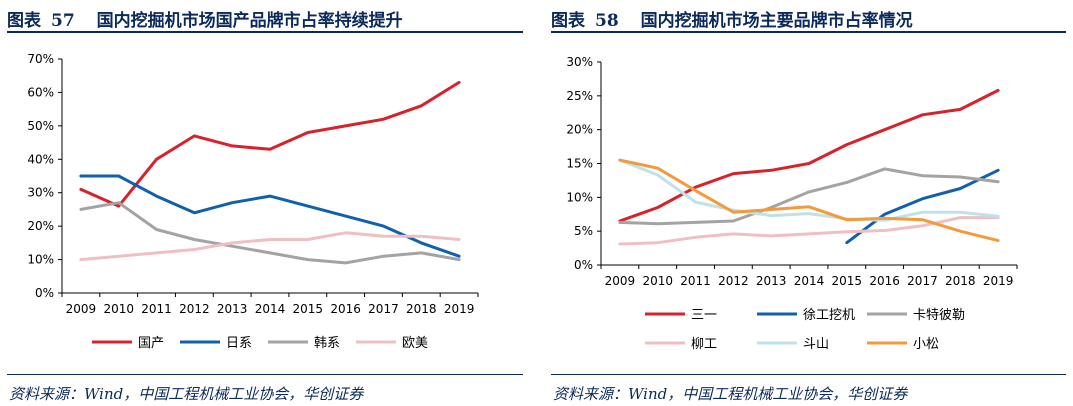 The width and height of the screenshot is (1073, 406). I want to click on right-legend-label-0: 三一, so click(704, 315).